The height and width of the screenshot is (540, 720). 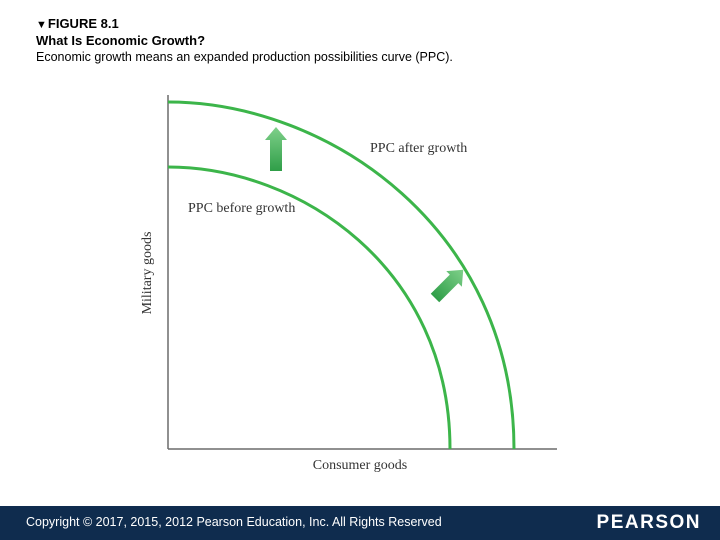 What do you see at coordinates (41, 25) in the screenshot?
I see `triangle-marker-icon: ▼` at bounding box center [41, 25].